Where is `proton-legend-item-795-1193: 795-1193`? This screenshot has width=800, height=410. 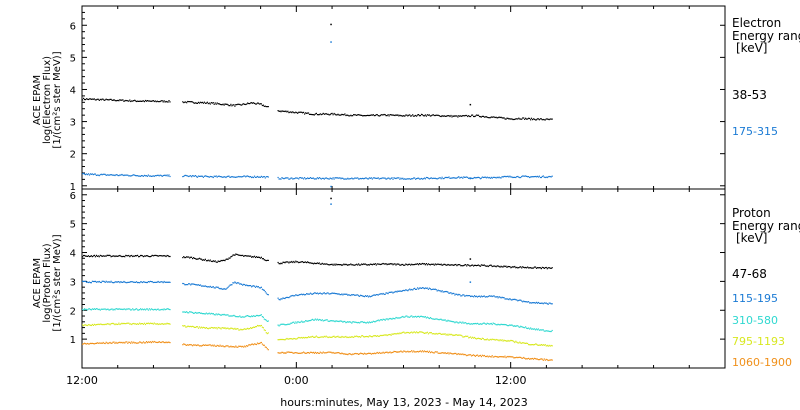
proton-legend-item-795-1193: 795-1193 is located at coordinates (758, 341).